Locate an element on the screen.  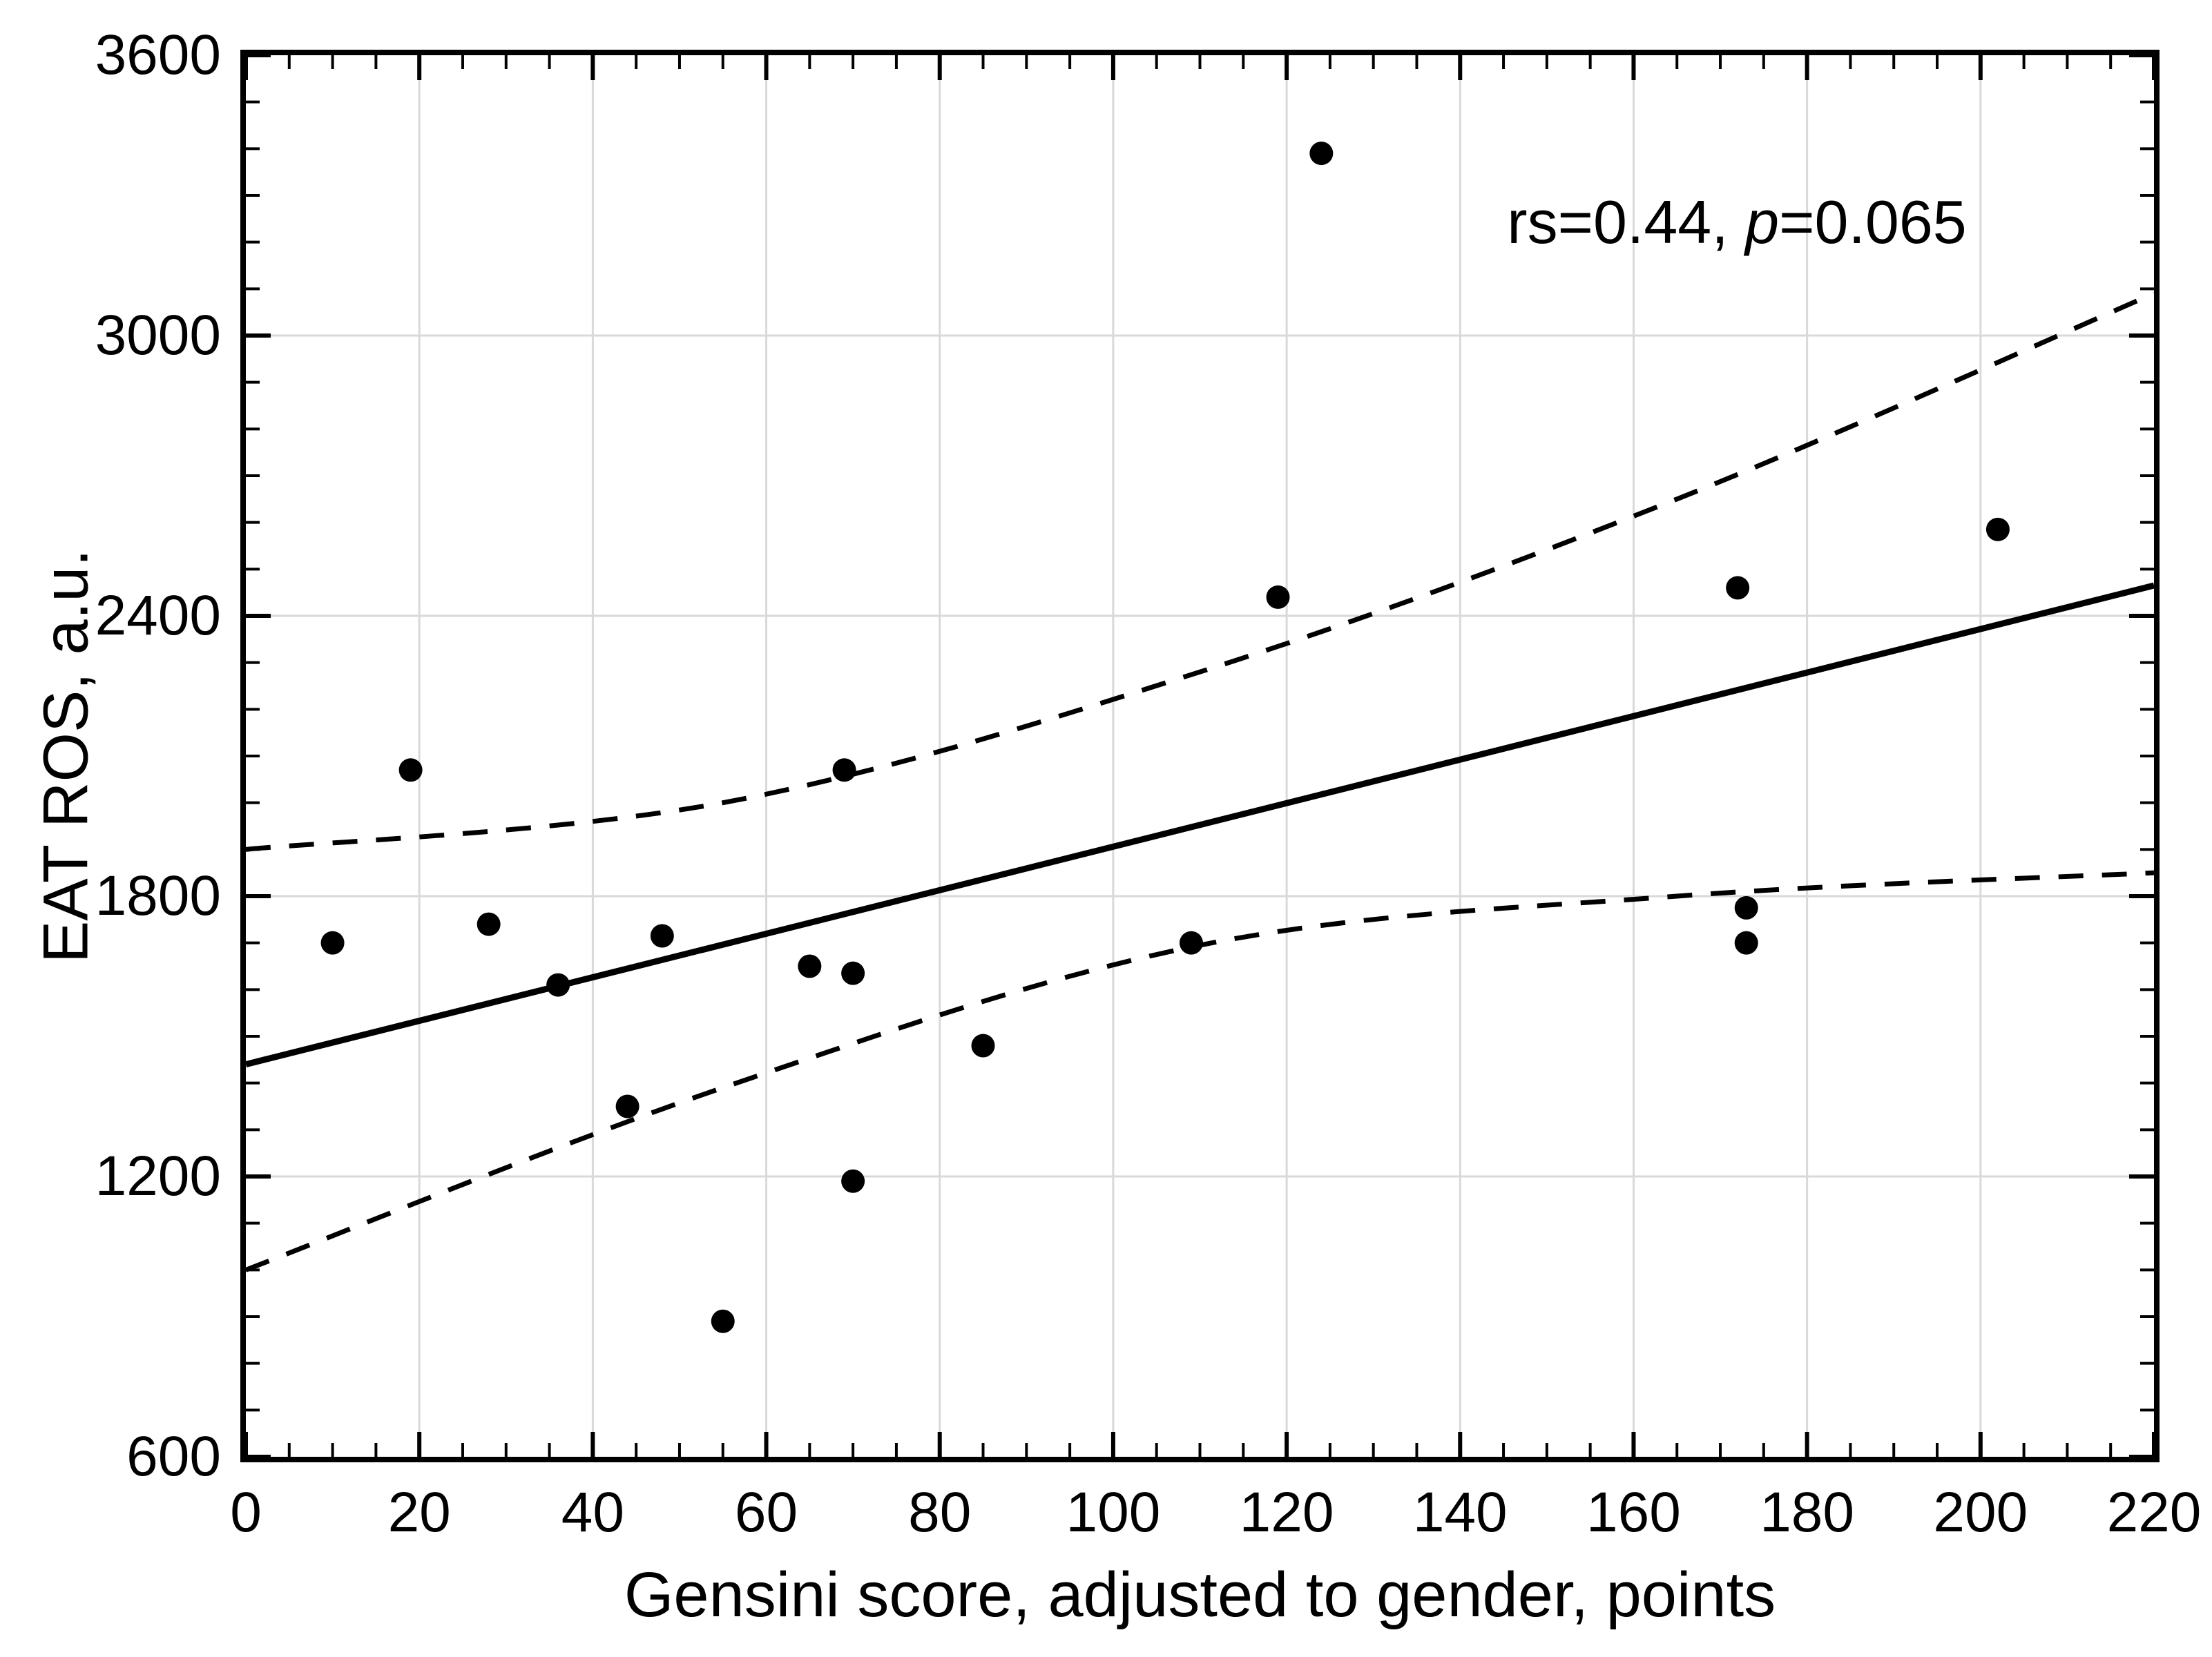
x-tick-label: 80 is located at coordinates (940, 1512).